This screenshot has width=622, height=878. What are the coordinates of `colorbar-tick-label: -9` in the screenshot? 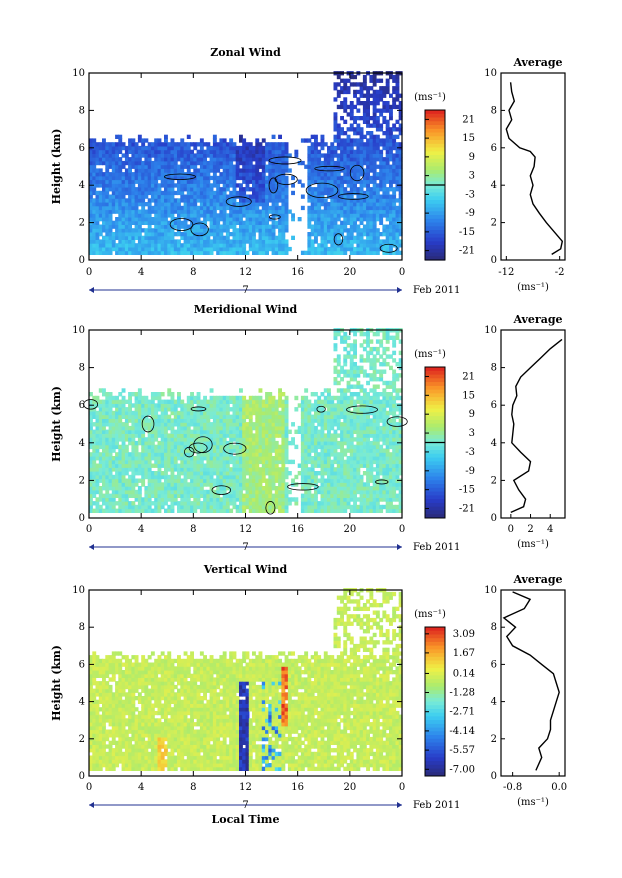 It's located at (470, 213).